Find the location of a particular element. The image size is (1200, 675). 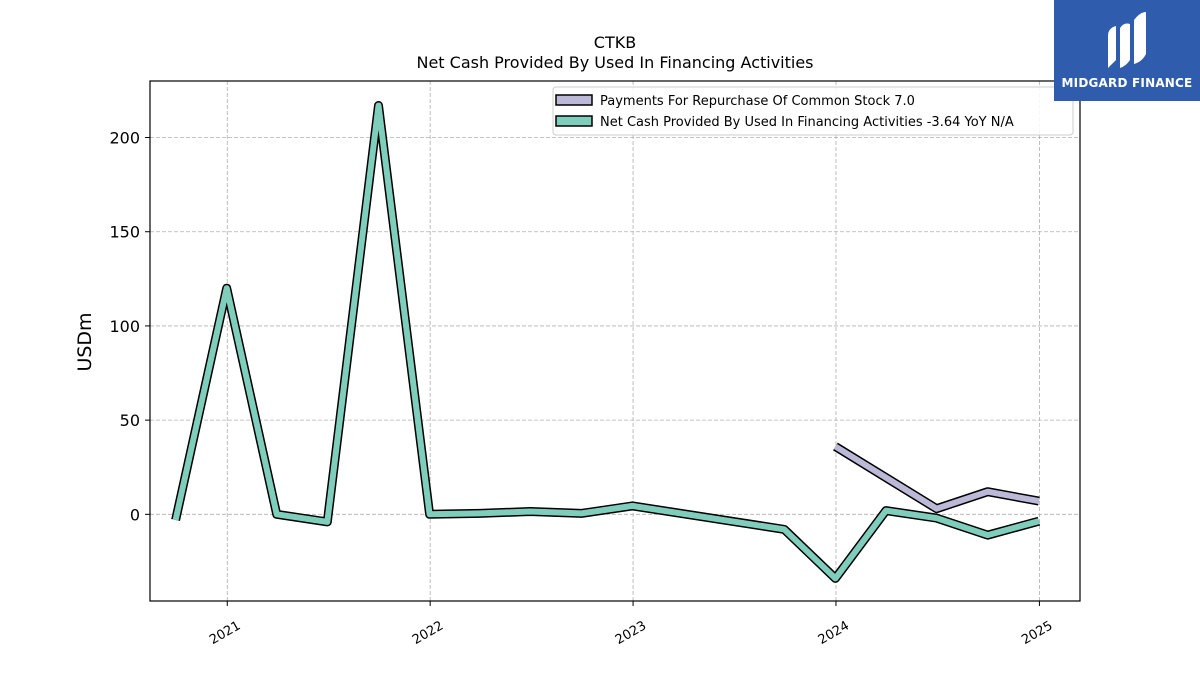

legend-swatch-repurchase is located at coordinates (574, 100).